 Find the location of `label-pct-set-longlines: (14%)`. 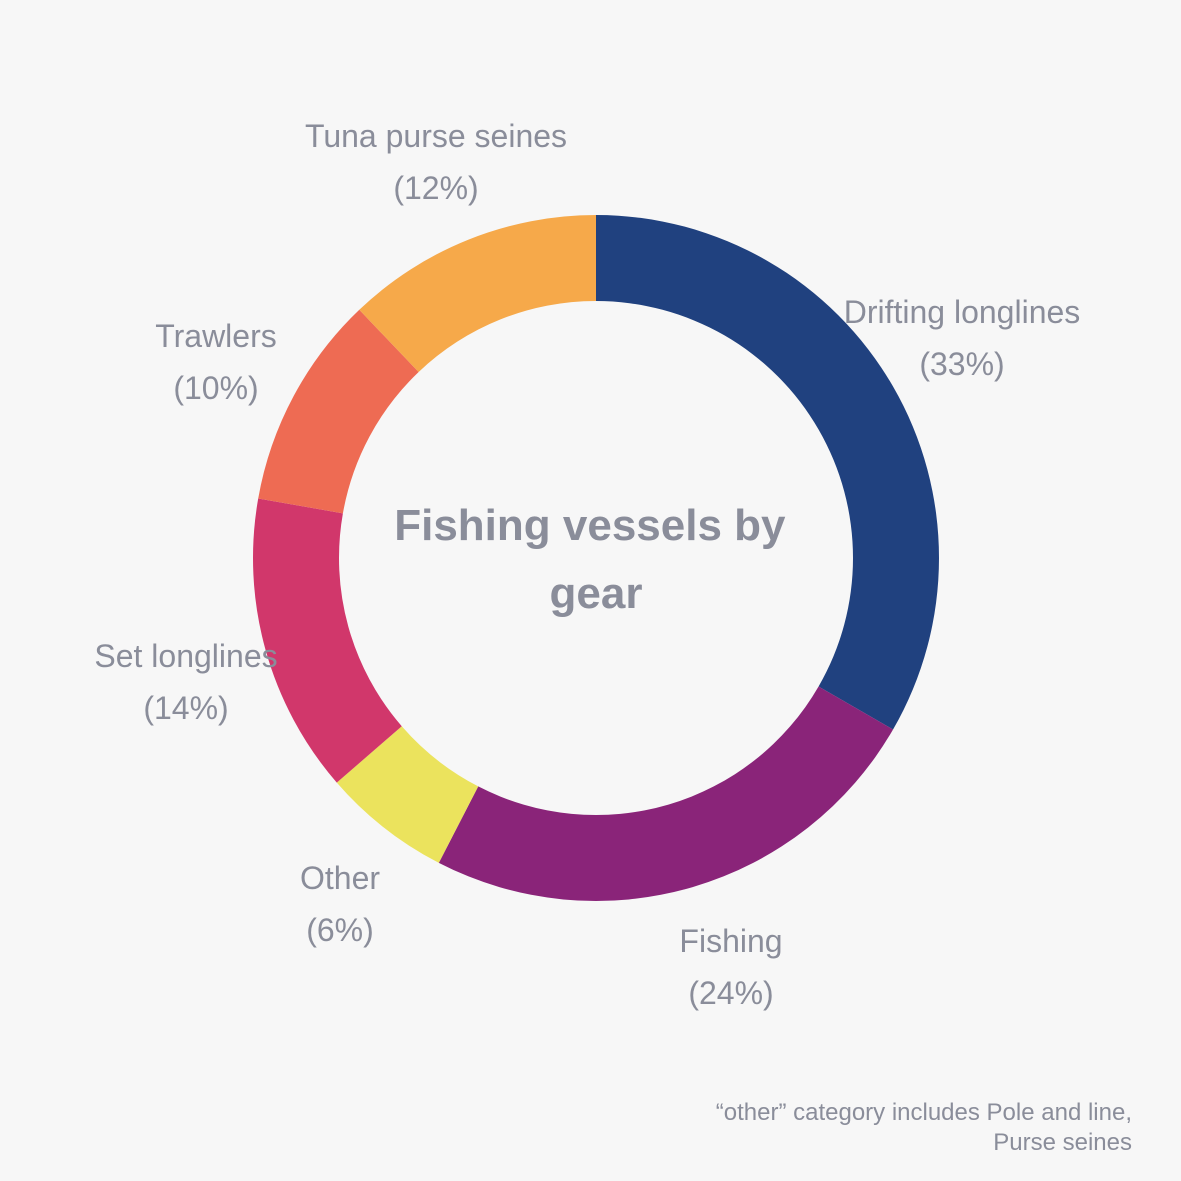

label-pct-set-longlines: (14%) is located at coordinates (185, 708).